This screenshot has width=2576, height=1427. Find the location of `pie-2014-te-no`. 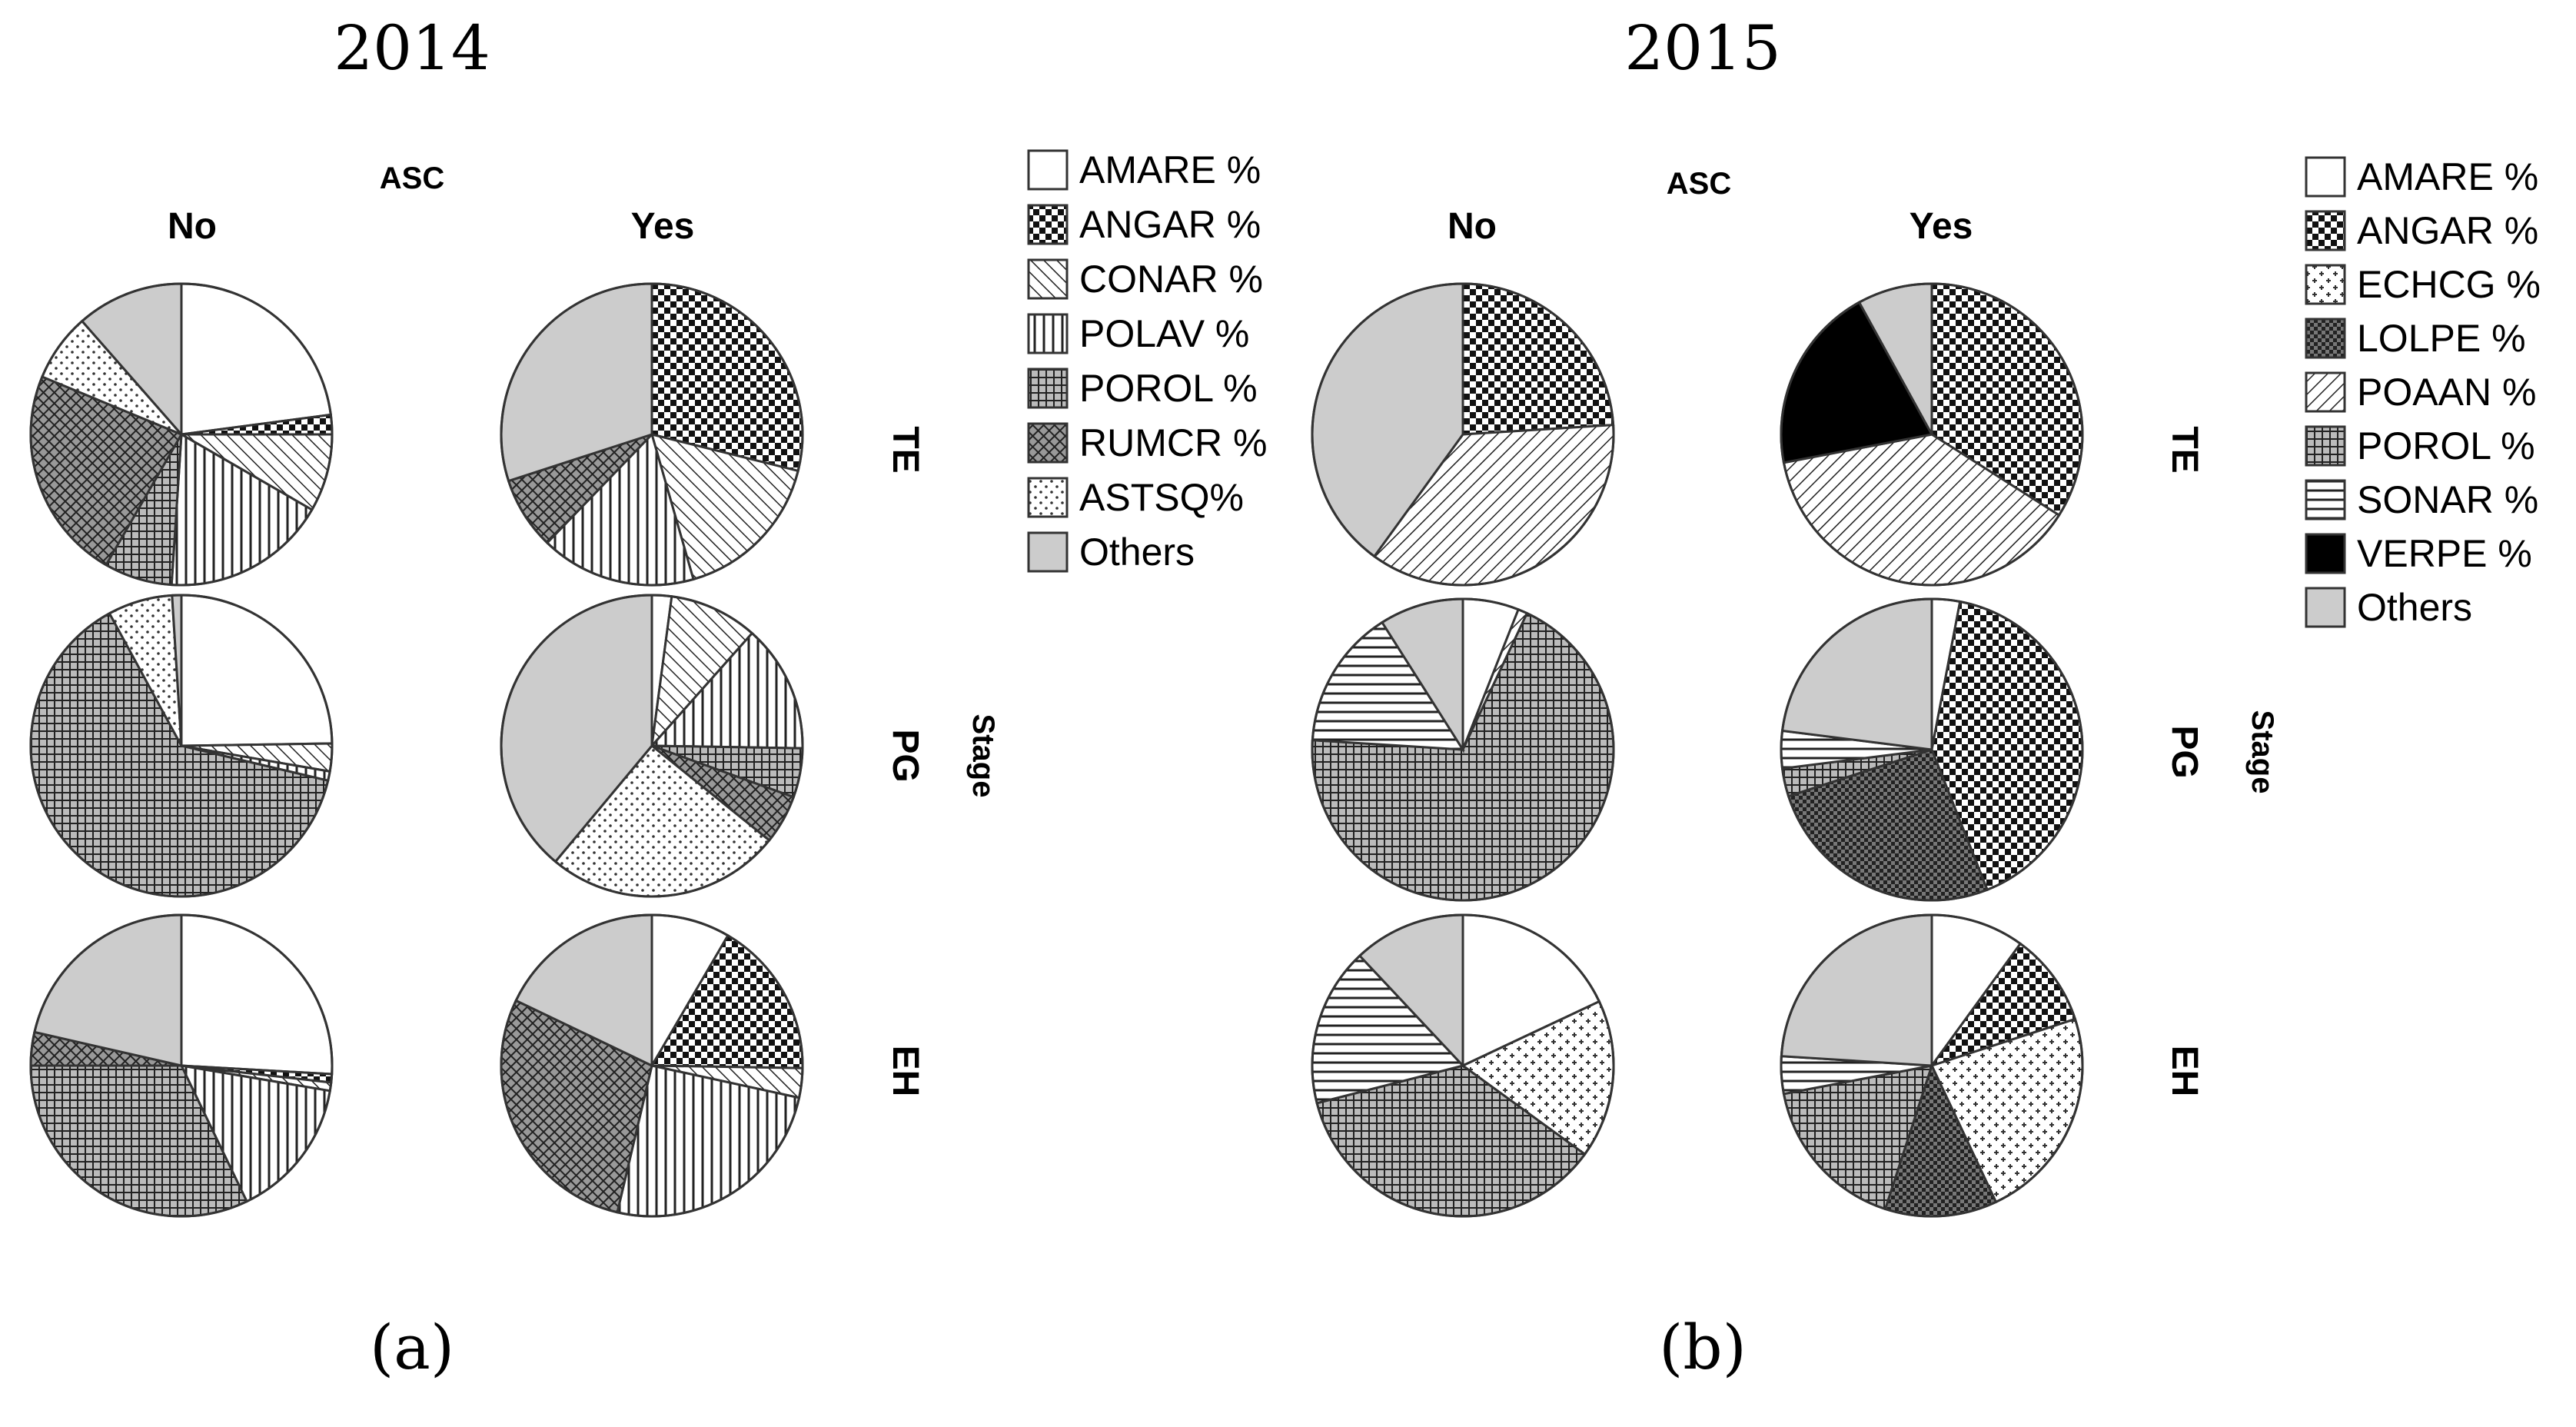

pie-2014-te-no is located at coordinates (181, 435).